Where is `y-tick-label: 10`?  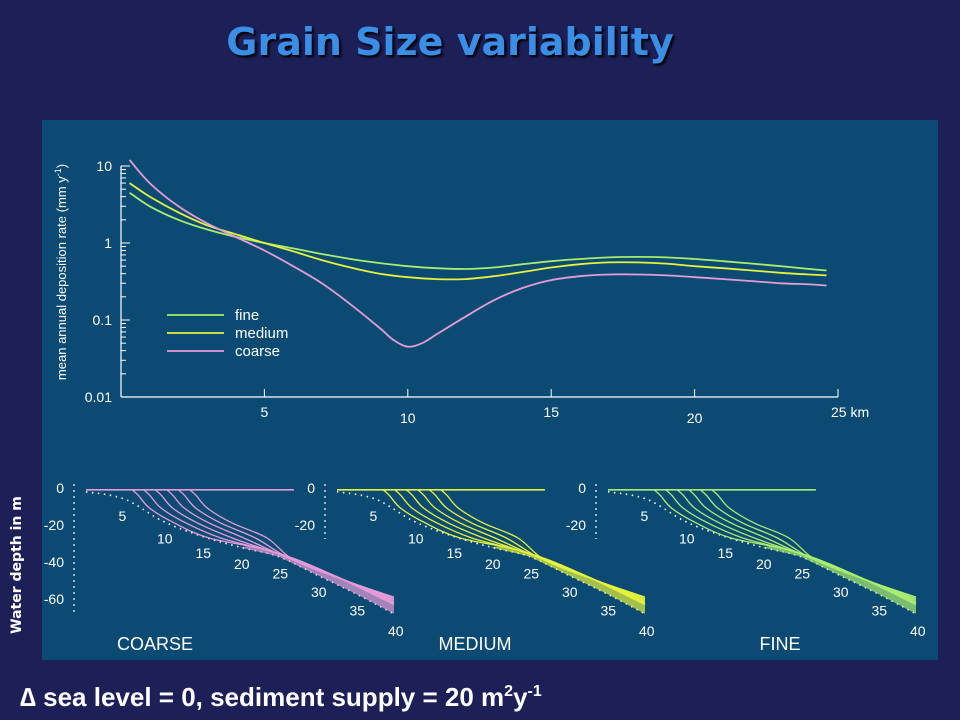
y-tick-label: 10 is located at coordinates (104, 166).